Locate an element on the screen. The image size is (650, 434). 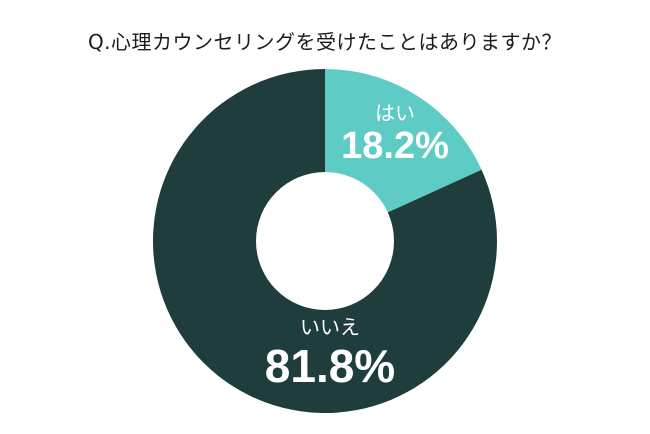
slice-label-no: いいえ 81.8% is located at coordinates (330, 352).